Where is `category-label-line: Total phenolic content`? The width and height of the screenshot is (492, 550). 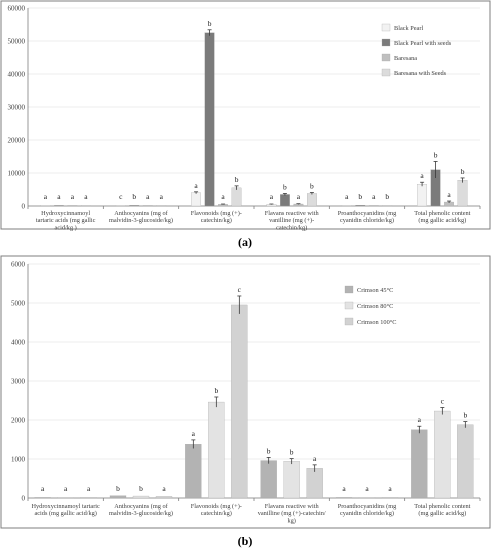
category-label-line: Total phenolic content is located at coordinates (442, 506).